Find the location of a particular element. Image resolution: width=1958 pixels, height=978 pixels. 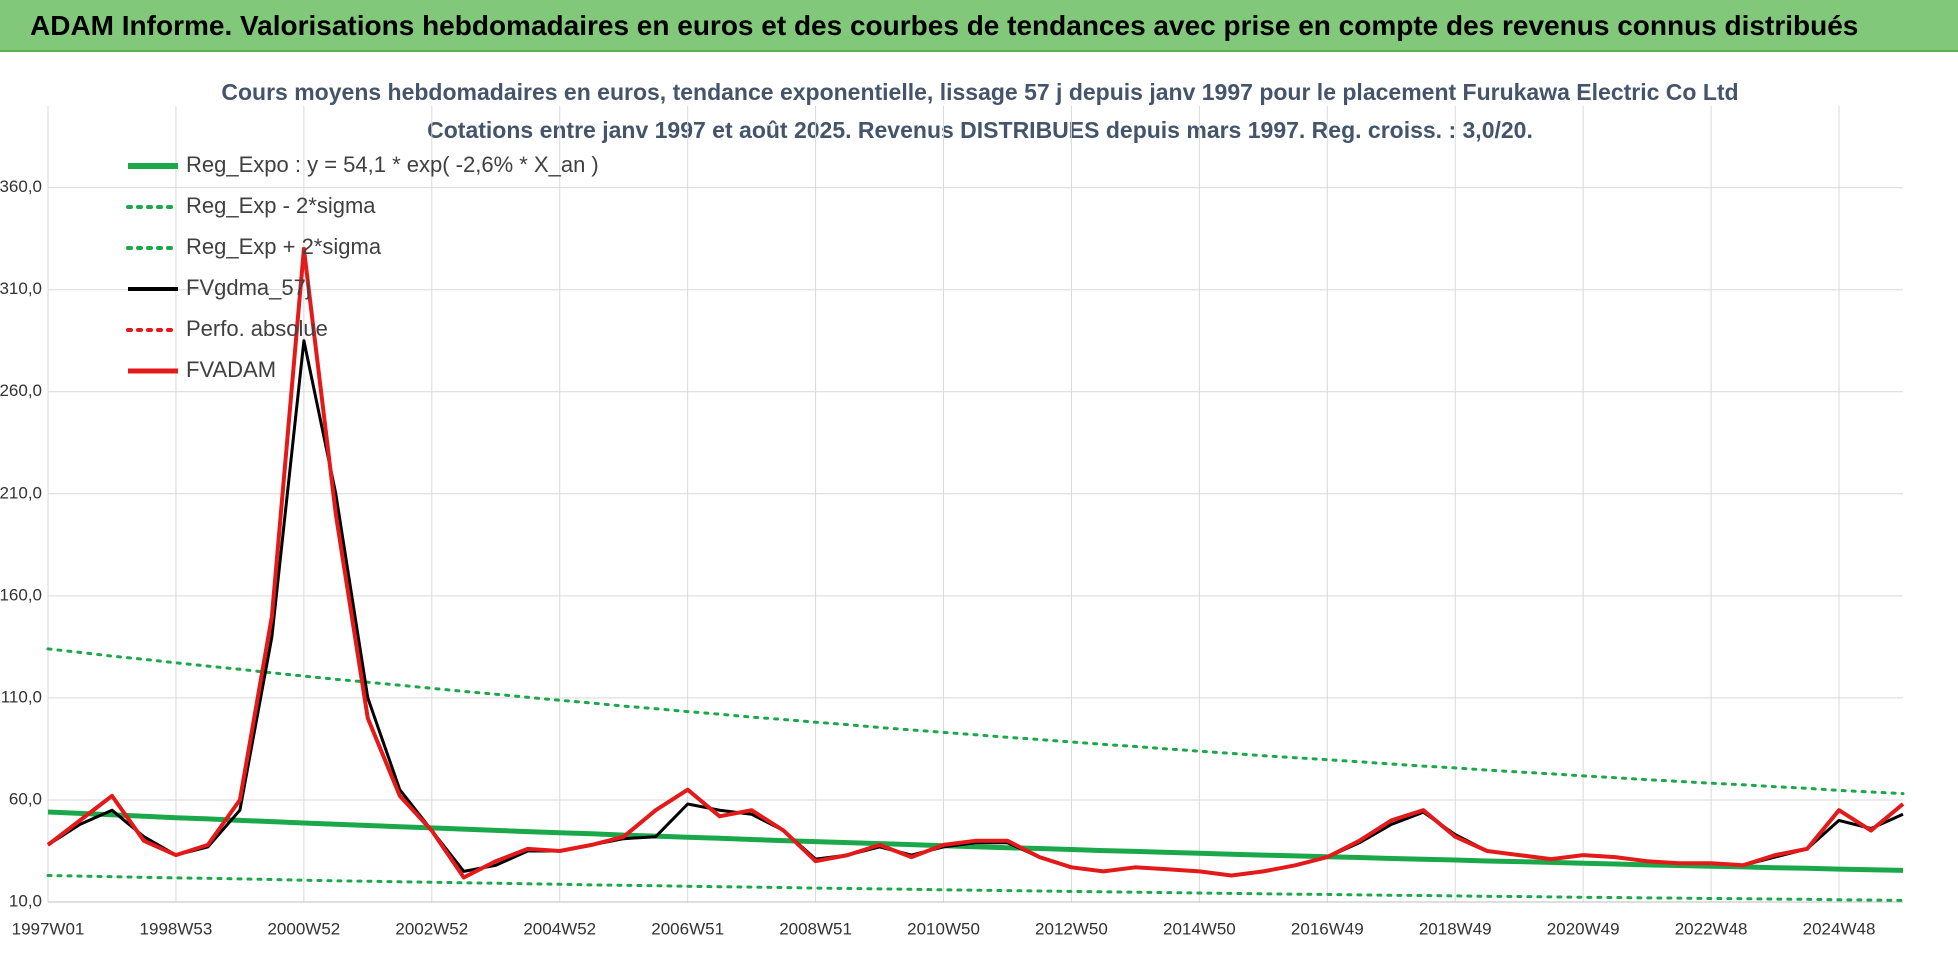

y-tick-label: 60,0 is located at coordinates (25, 798).